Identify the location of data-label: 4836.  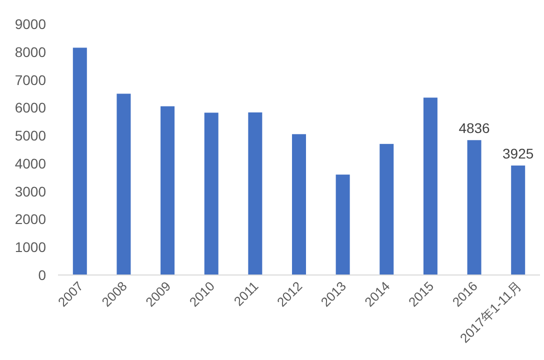
(474, 128).